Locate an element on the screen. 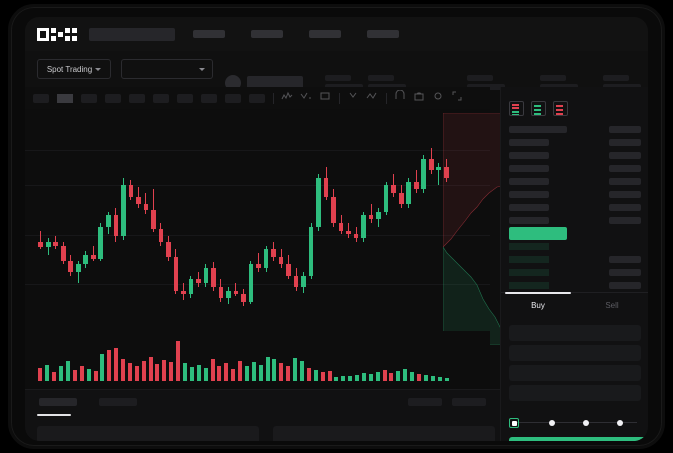 This screenshot has height=453, width=673. magnet-icon is located at coordinates (400, 98).